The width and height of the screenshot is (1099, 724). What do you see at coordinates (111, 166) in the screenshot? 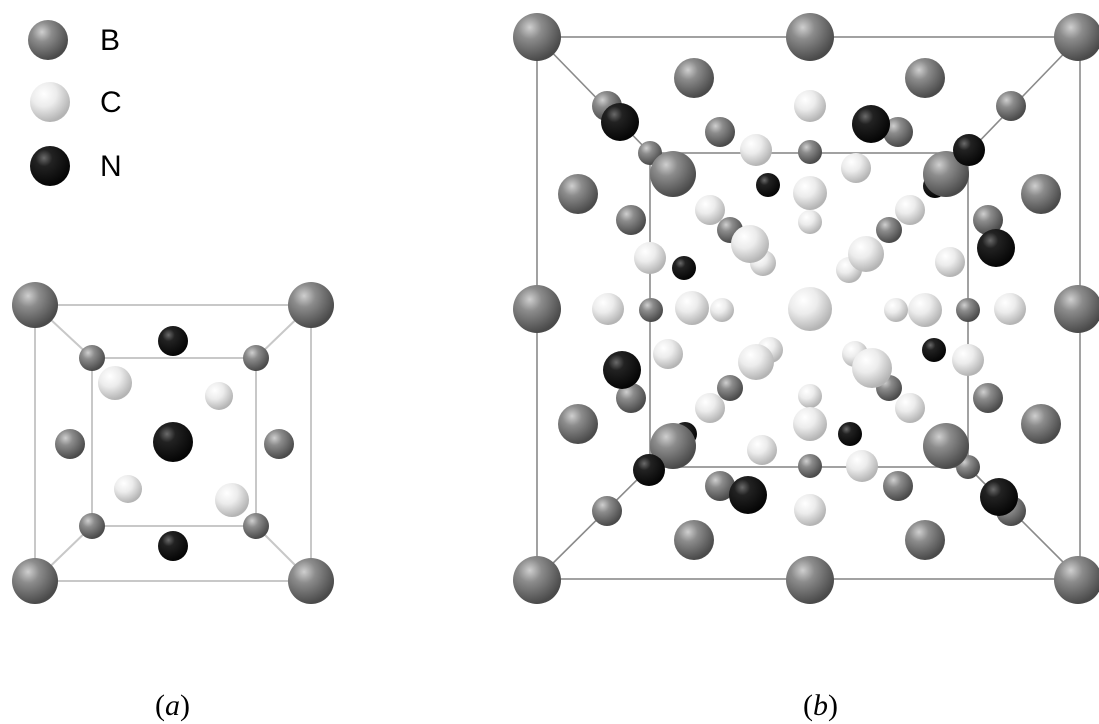
I see `legend-label-n: N` at bounding box center [111, 166].